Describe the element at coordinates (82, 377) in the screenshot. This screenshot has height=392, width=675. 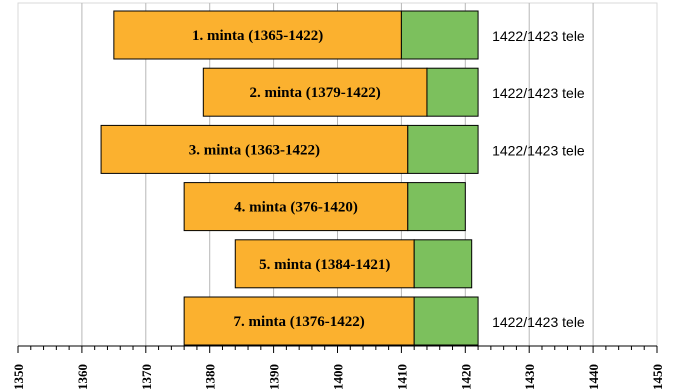
I see `x-tick-label: 1360` at that location.